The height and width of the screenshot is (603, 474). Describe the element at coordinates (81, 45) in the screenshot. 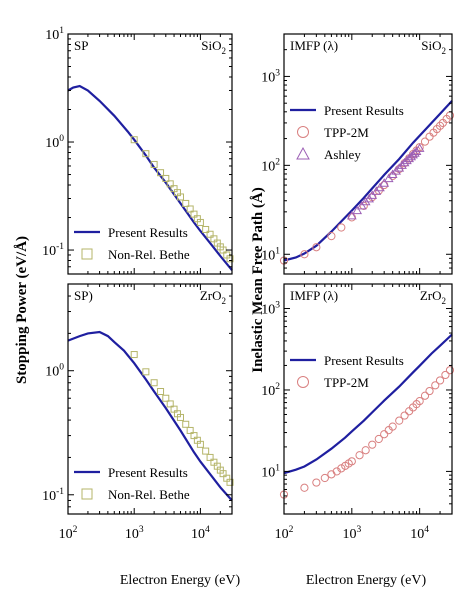

I see `panel-label-left: SP` at that location.